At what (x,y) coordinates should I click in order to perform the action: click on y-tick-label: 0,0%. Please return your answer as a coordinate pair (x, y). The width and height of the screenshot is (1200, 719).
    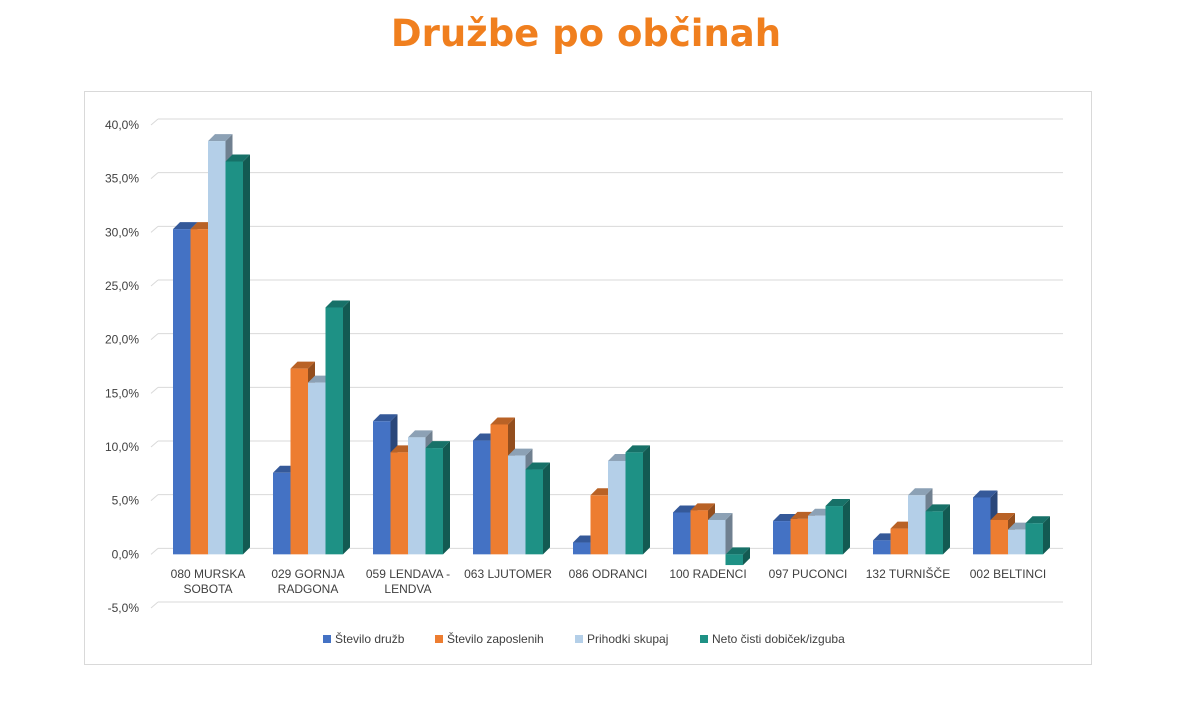
    Looking at the image, I should click on (126, 554).